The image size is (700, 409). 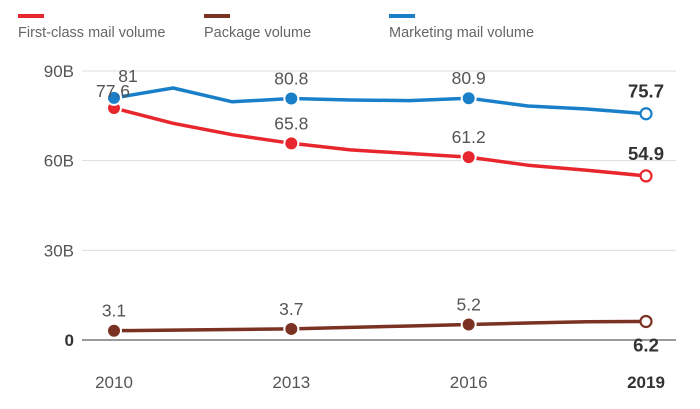 I want to click on series-line-marketing, so click(x=380, y=101).